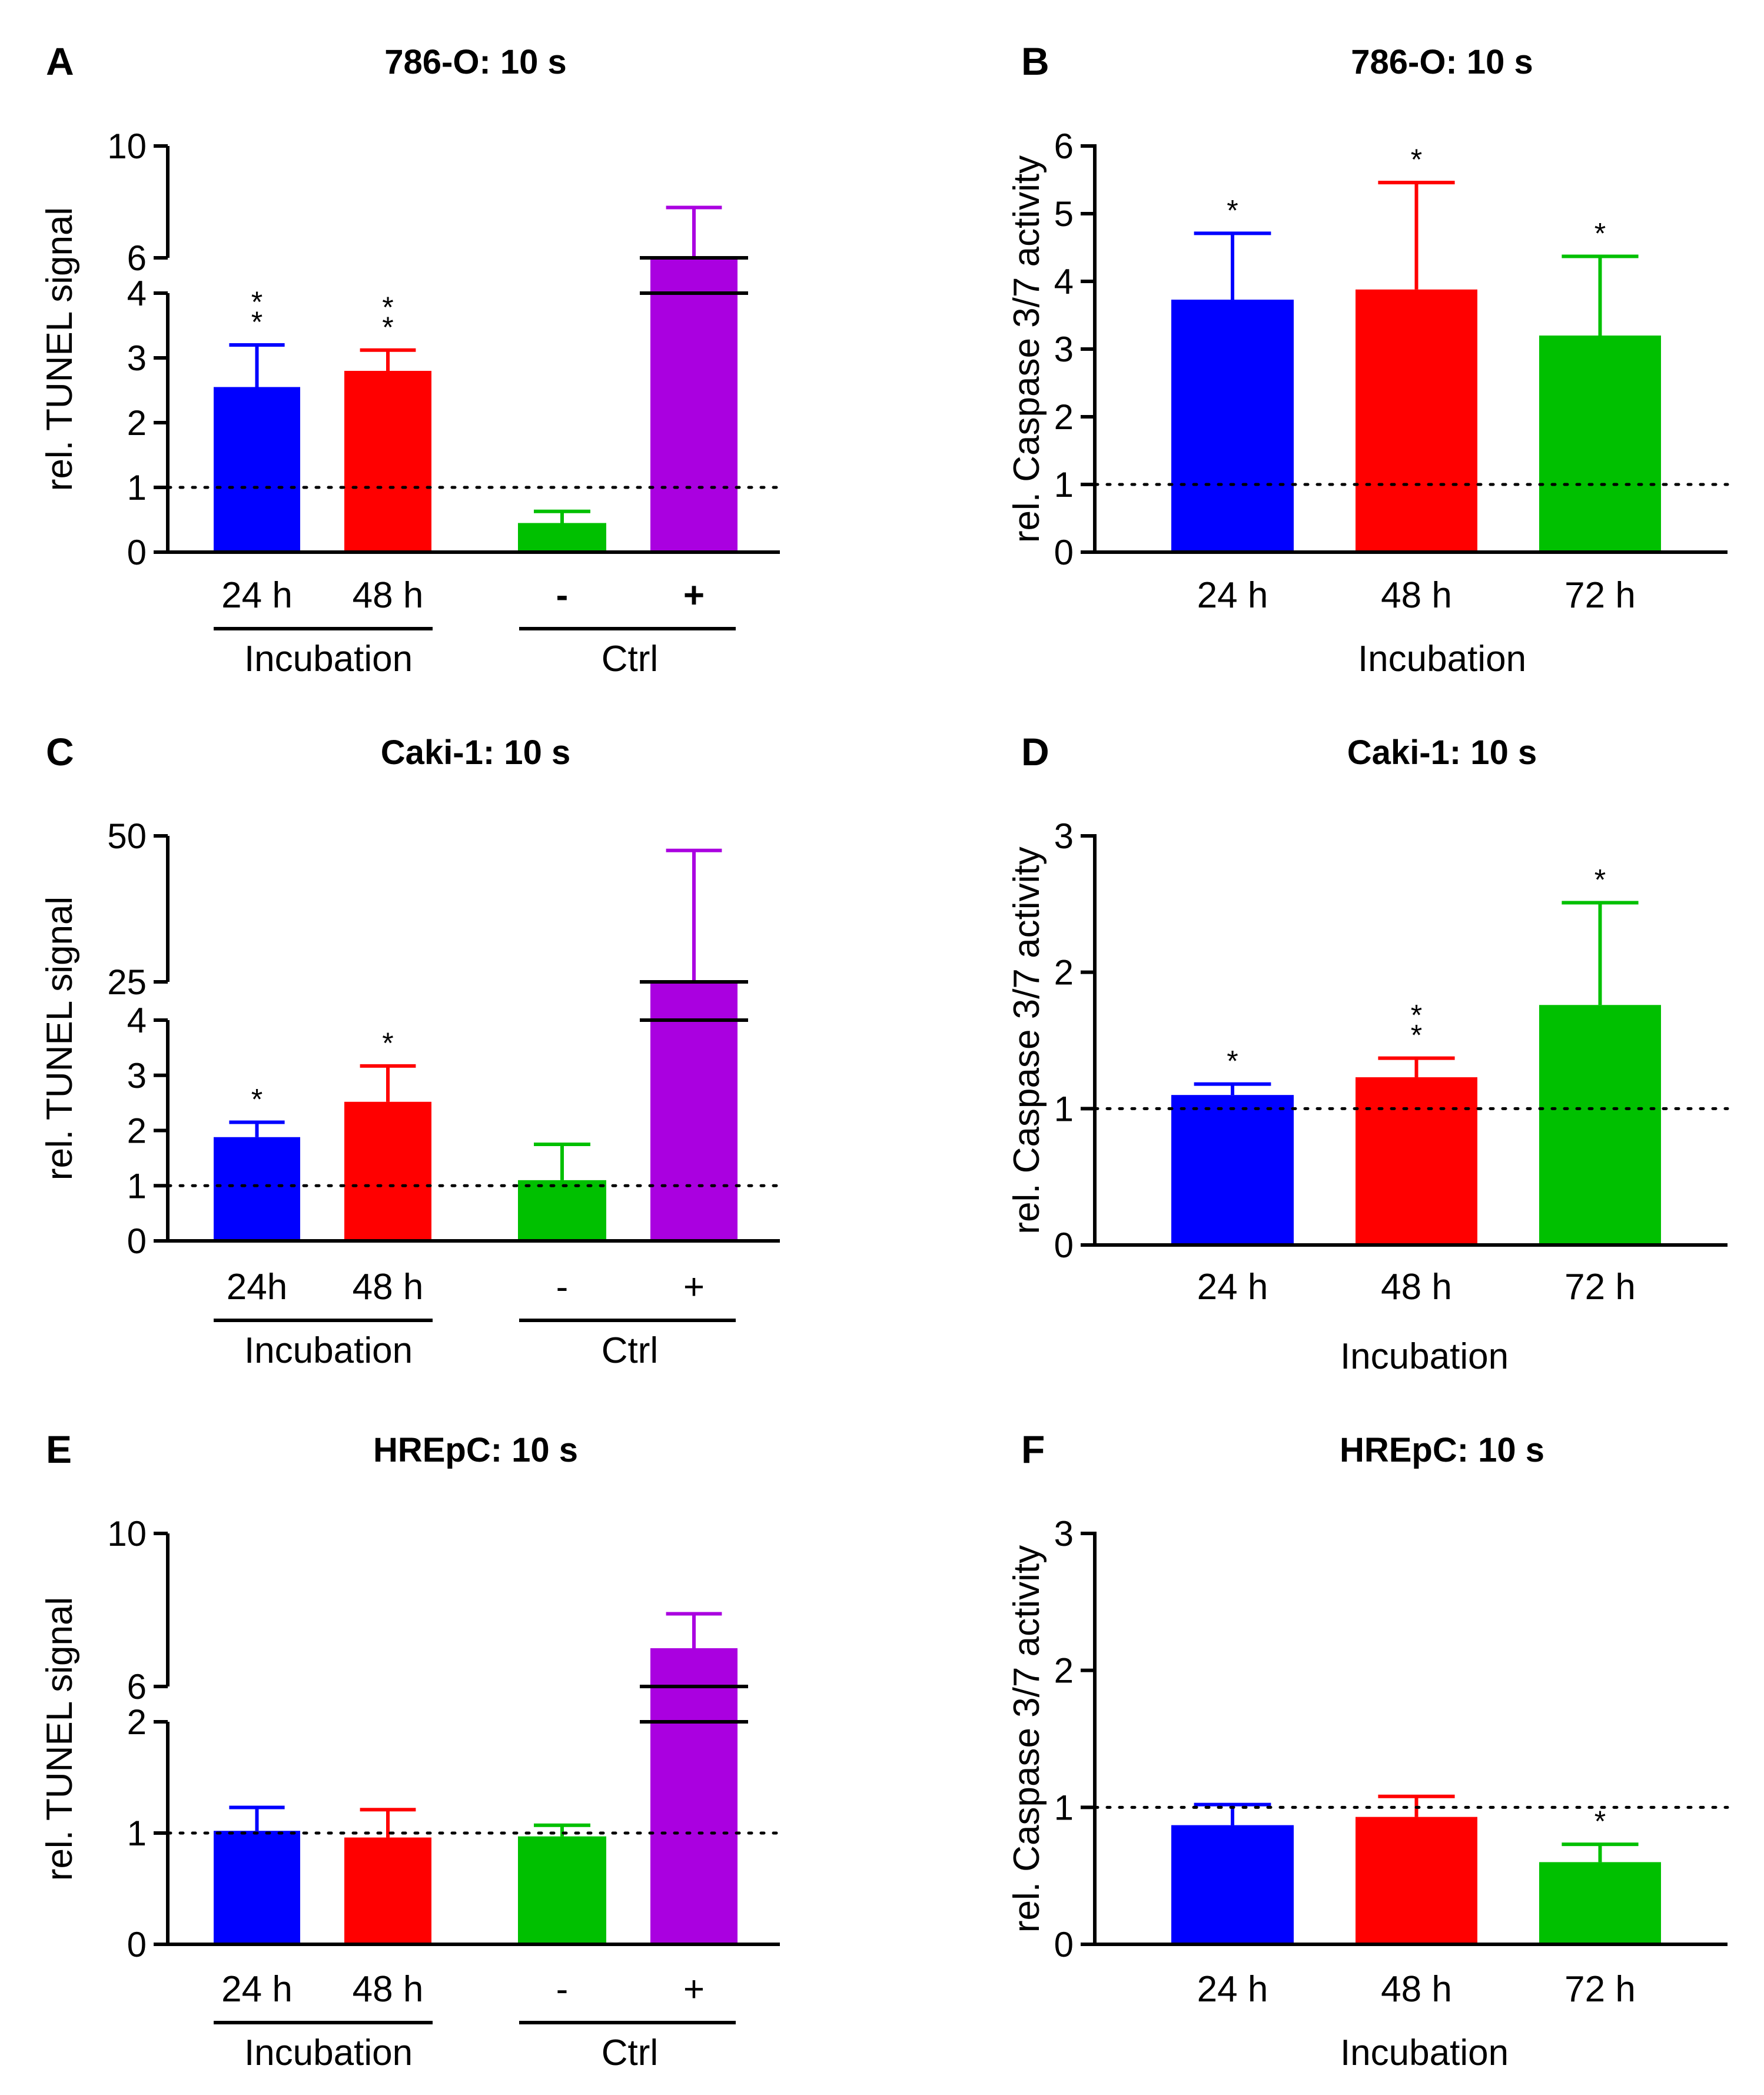 This screenshot has width=1764, height=2095. Describe the element at coordinates (1033, 1449) in the screenshot. I see `panel-letter: F` at that location.